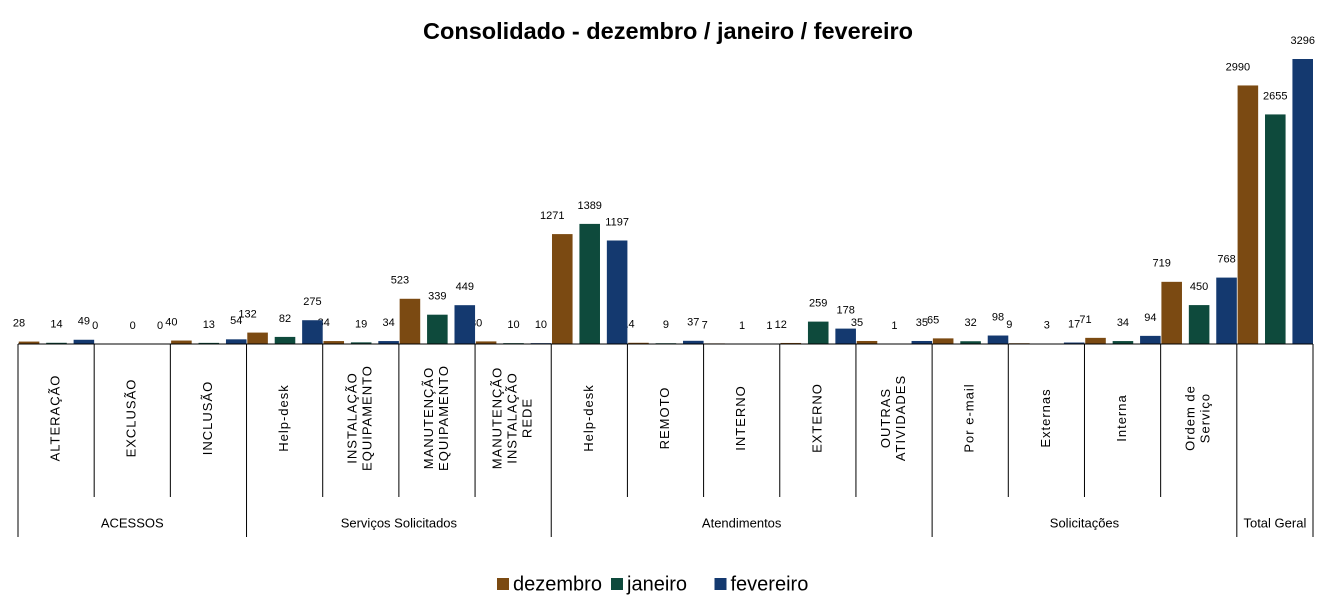 Image resolution: width=1319 pixels, height=603 pixels. Describe the element at coordinates (1085, 522) in the screenshot. I see `group-label: Solicitações` at that location.